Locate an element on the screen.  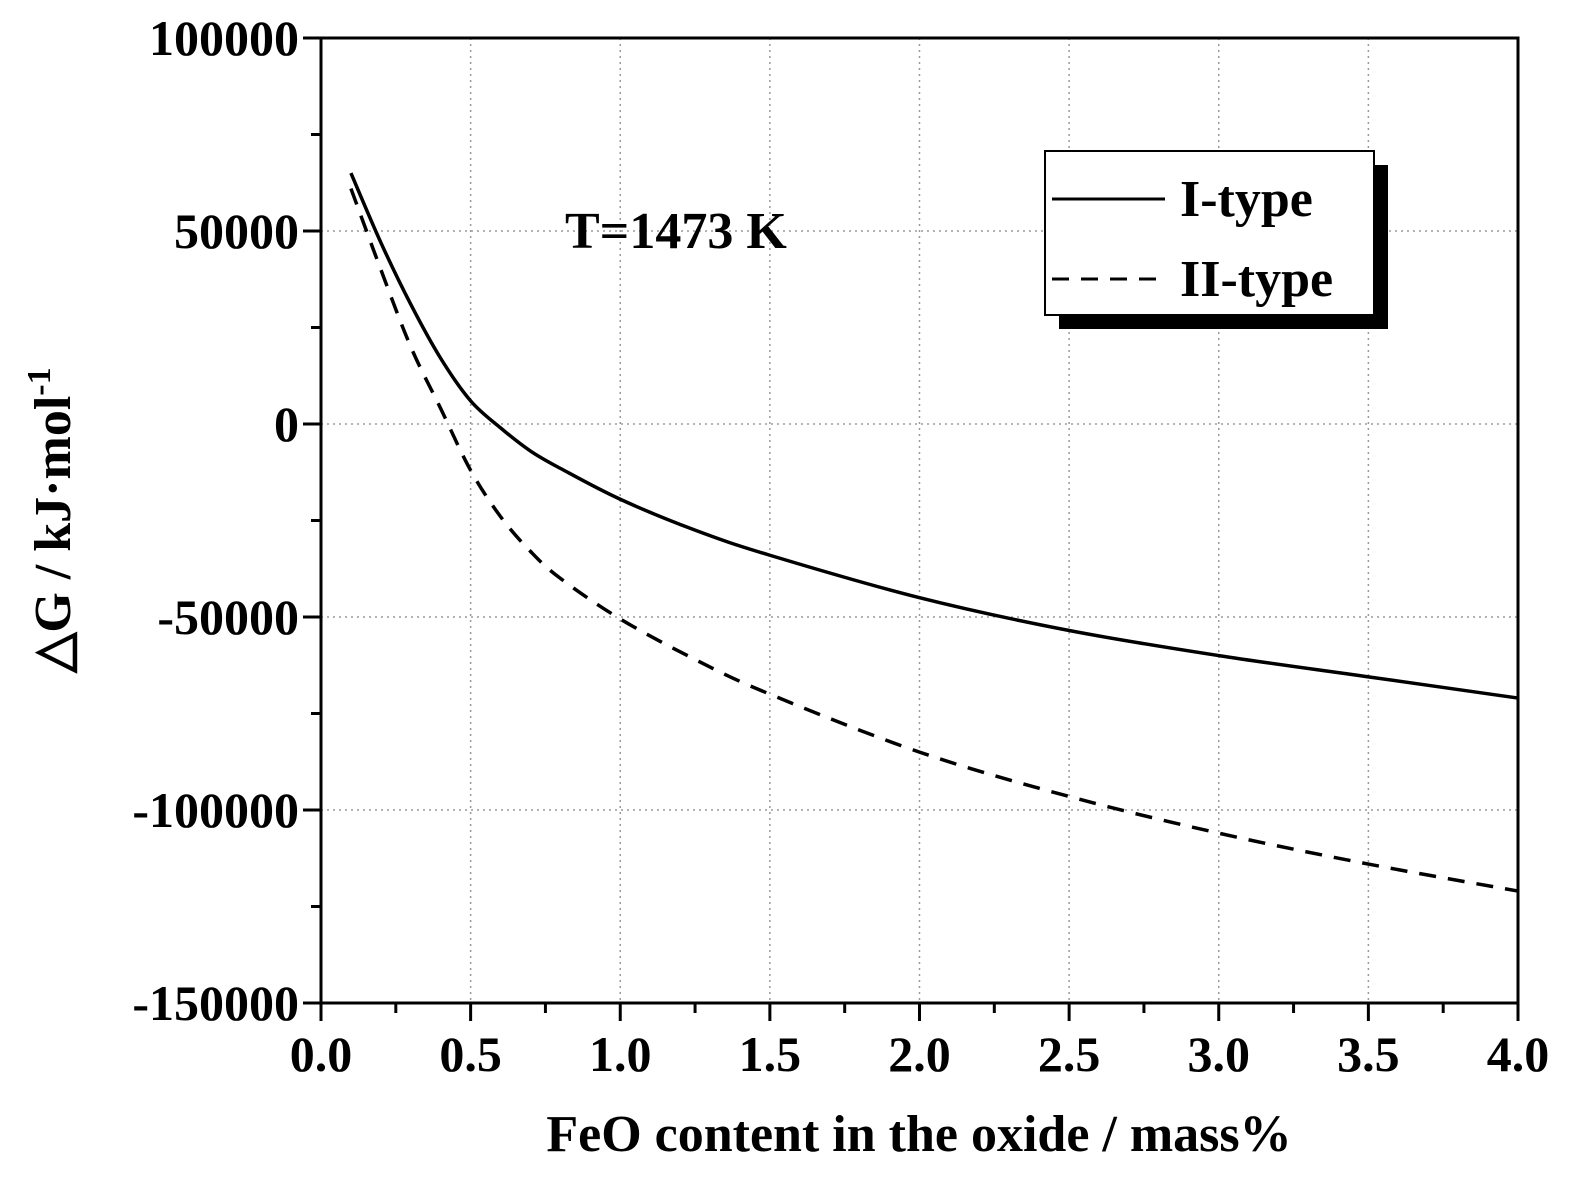
x-tick-label-7: 3.5 is located at coordinates (1368, 1054).